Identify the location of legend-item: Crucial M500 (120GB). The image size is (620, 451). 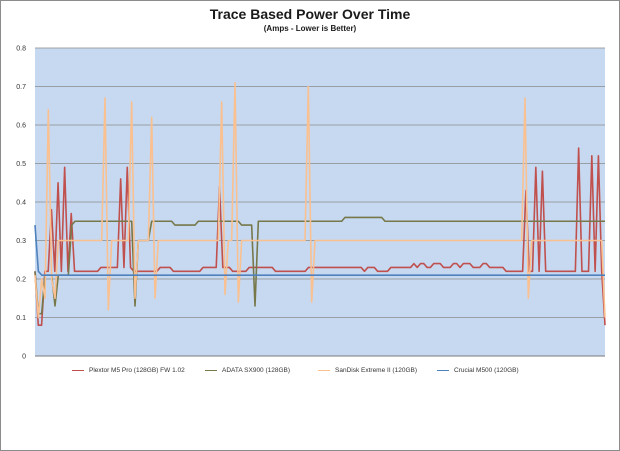
(478, 370).